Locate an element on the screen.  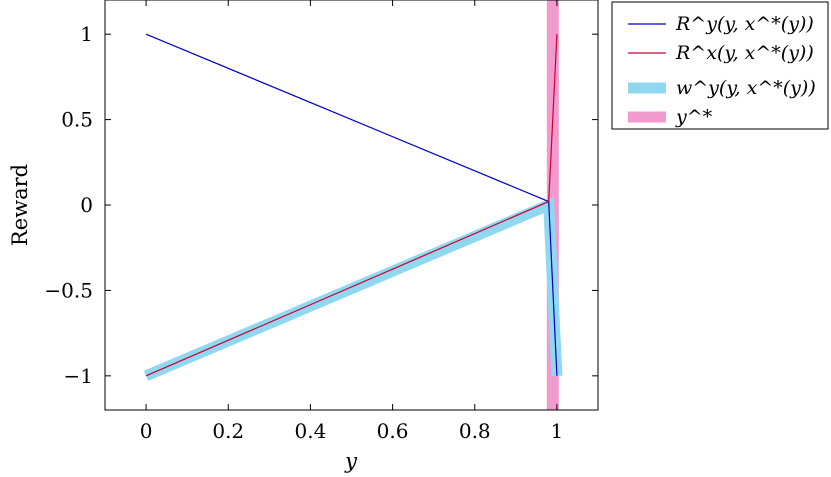
legend-label-wy: w^y(y, x^*(y)) is located at coordinates (746, 88).